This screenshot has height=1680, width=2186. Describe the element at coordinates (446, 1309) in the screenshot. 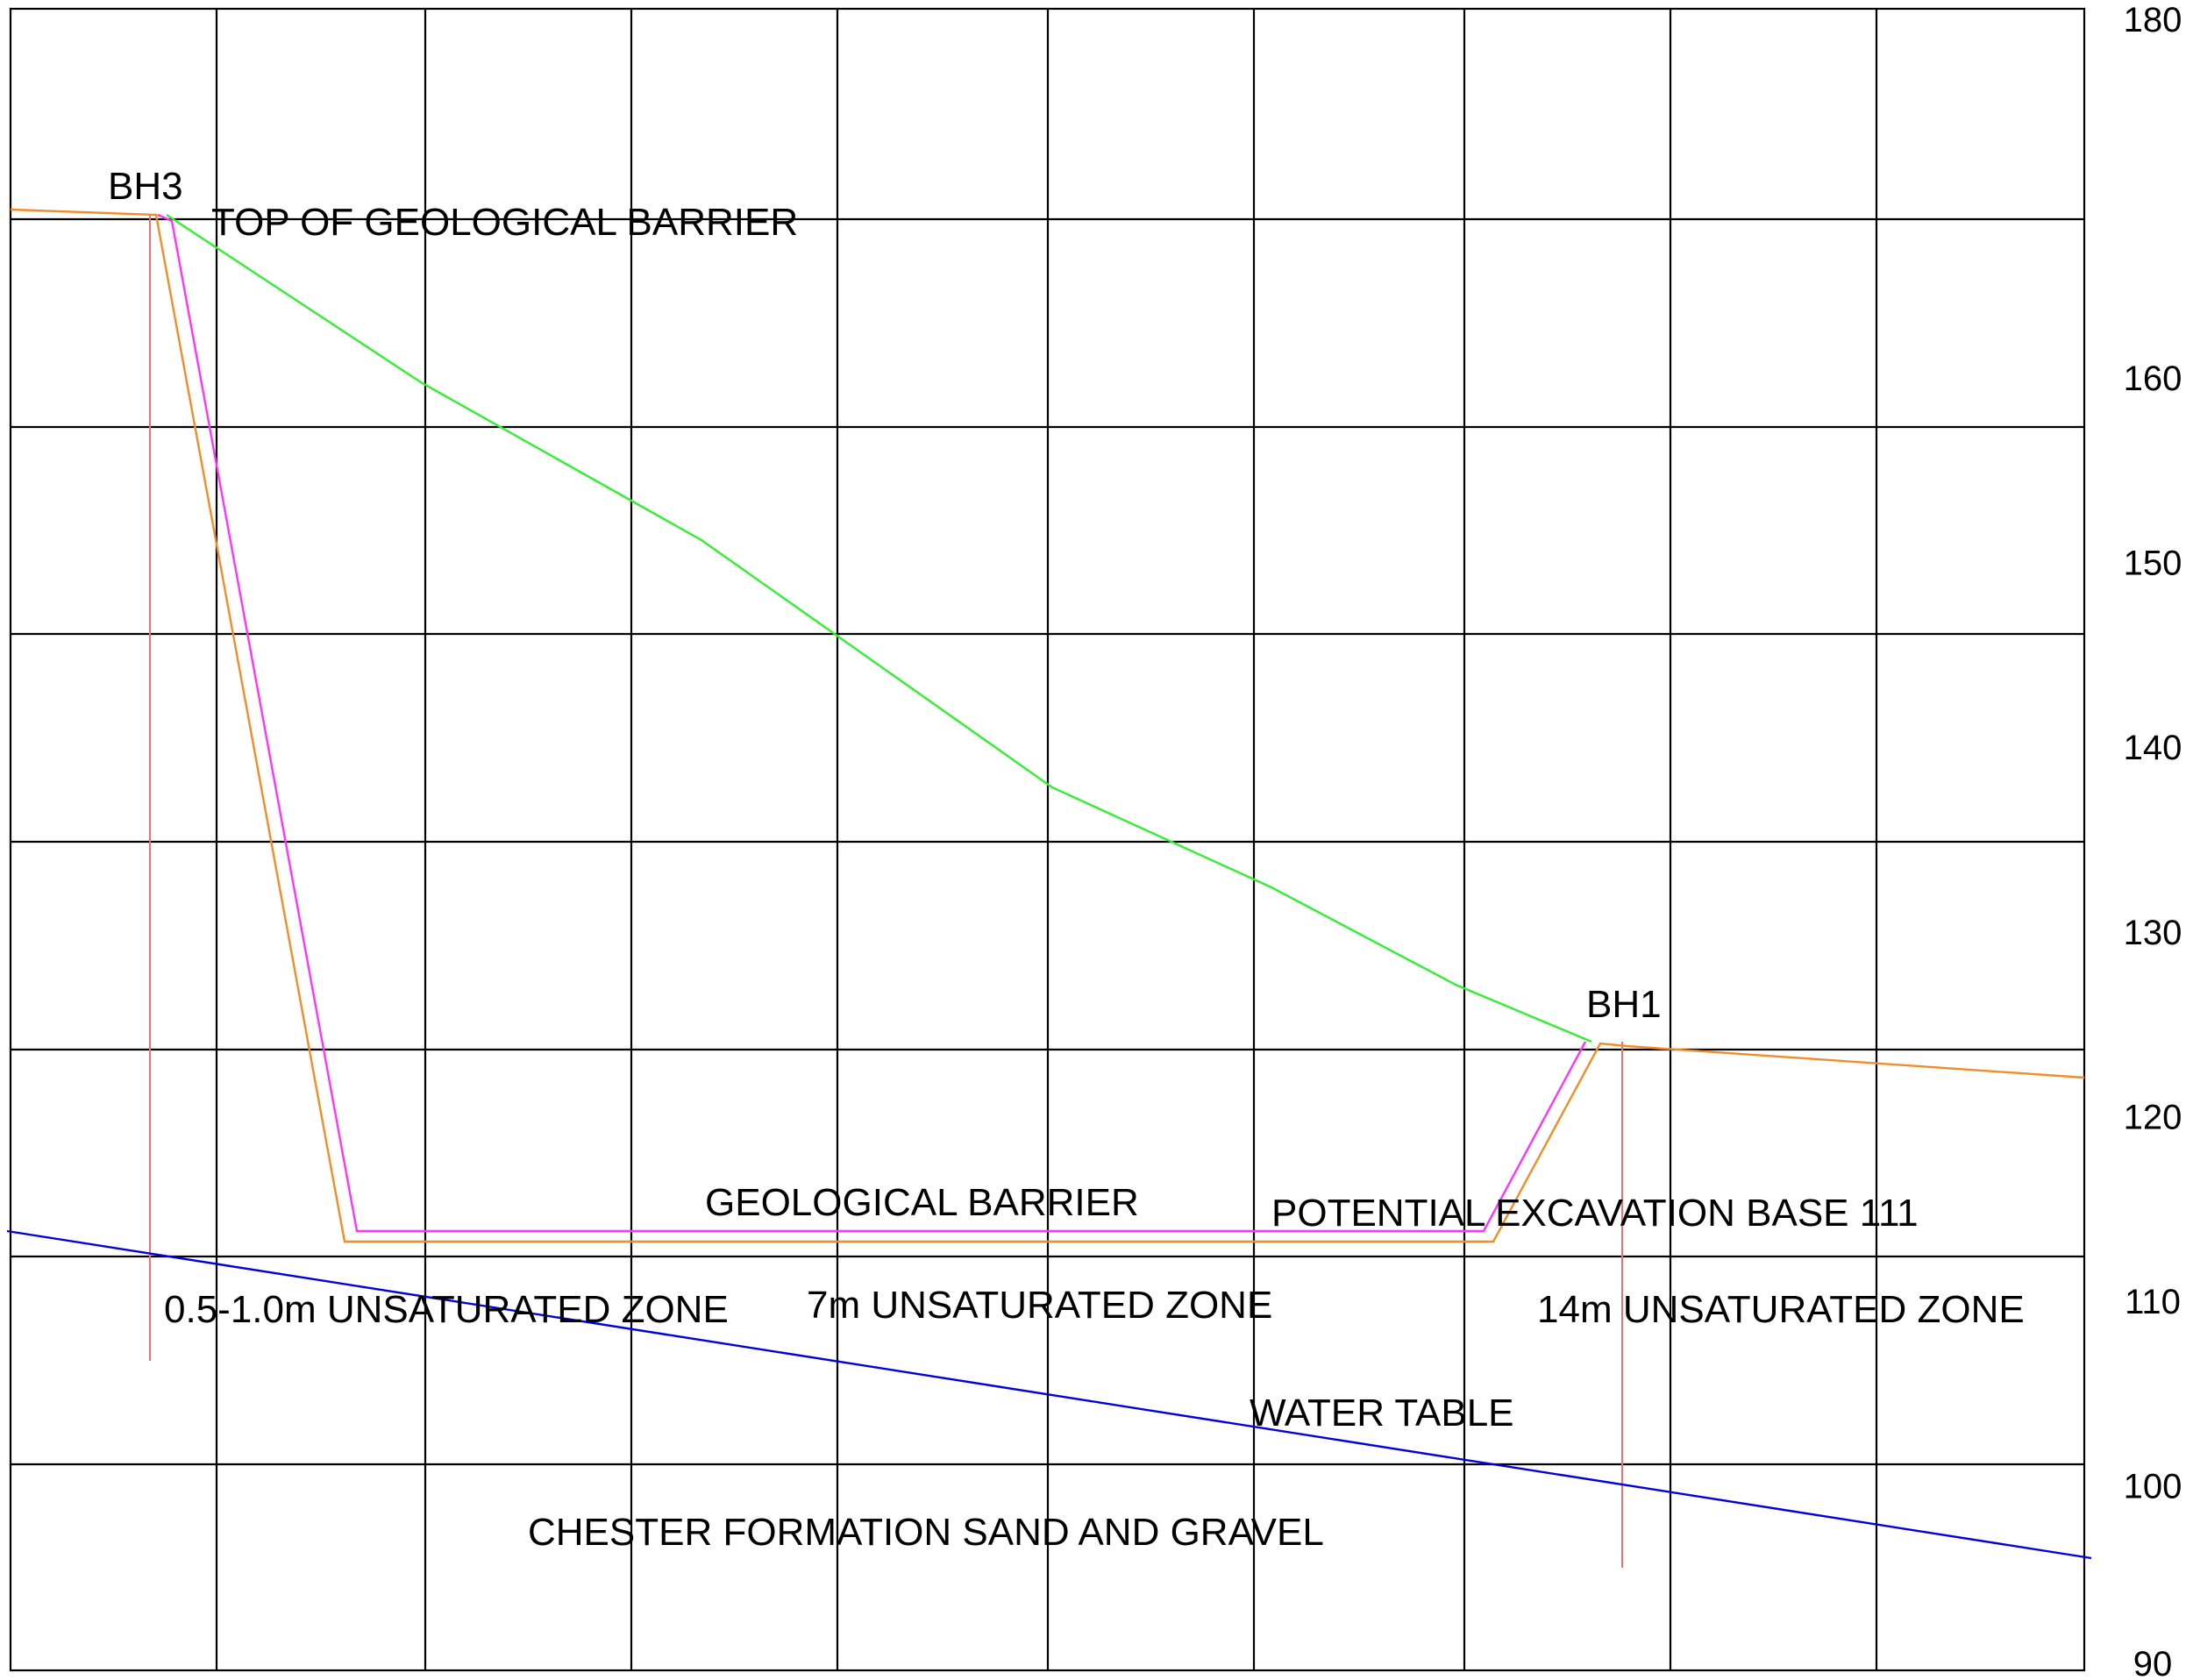

I see `unsaturated-zone-left-label: 0.5-1.0m UNSATURATED ZONE` at that location.